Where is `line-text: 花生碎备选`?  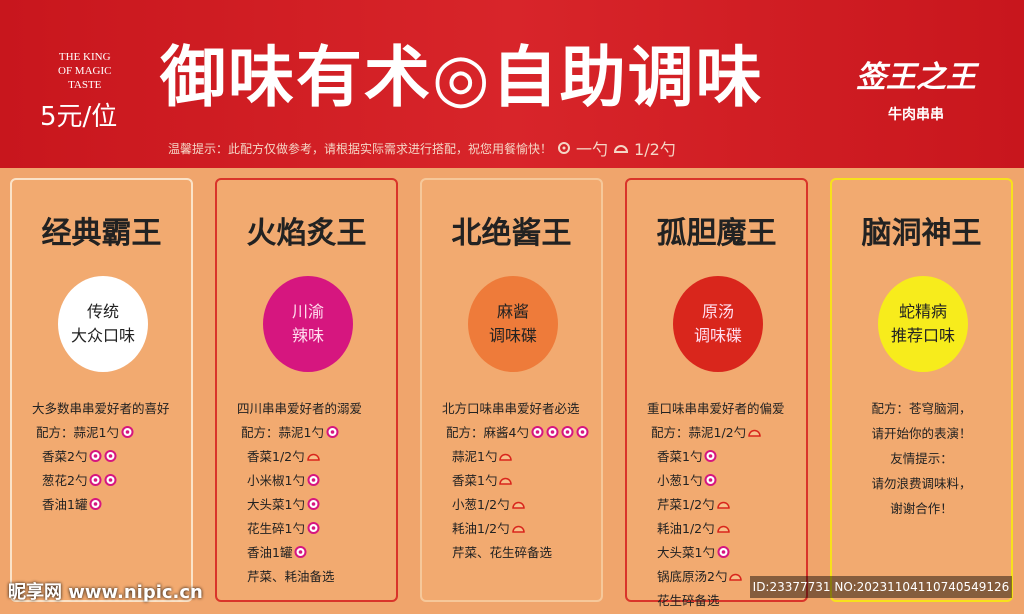
line-text: 花生碎备选 is located at coordinates (688, 600).